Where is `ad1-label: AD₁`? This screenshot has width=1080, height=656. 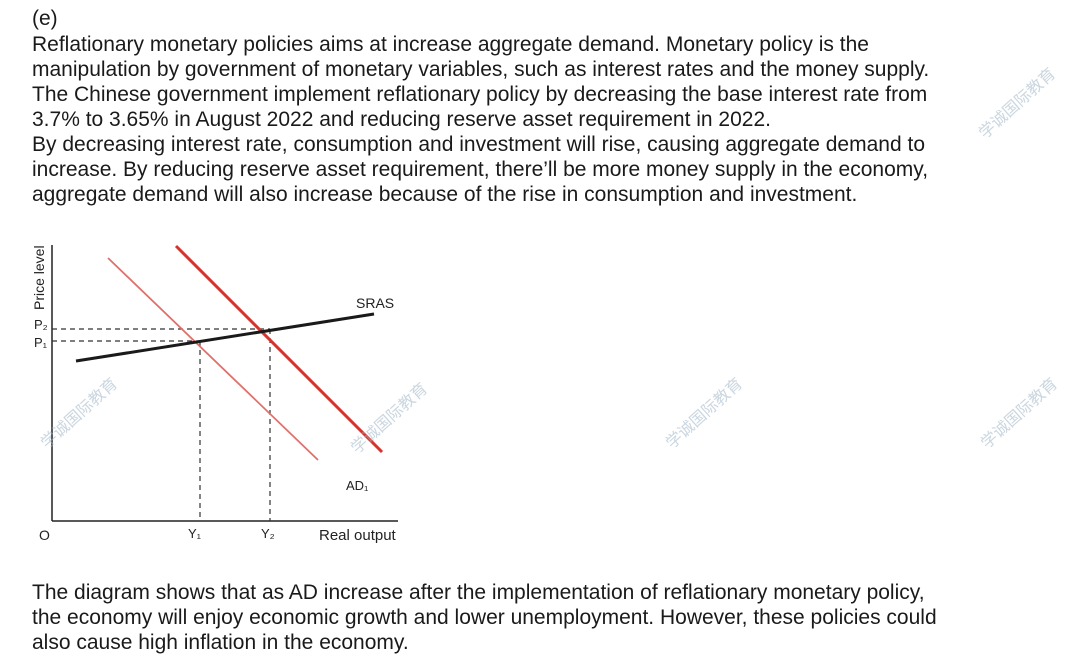 ad1-label: AD₁ is located at coordinates (357, 485).